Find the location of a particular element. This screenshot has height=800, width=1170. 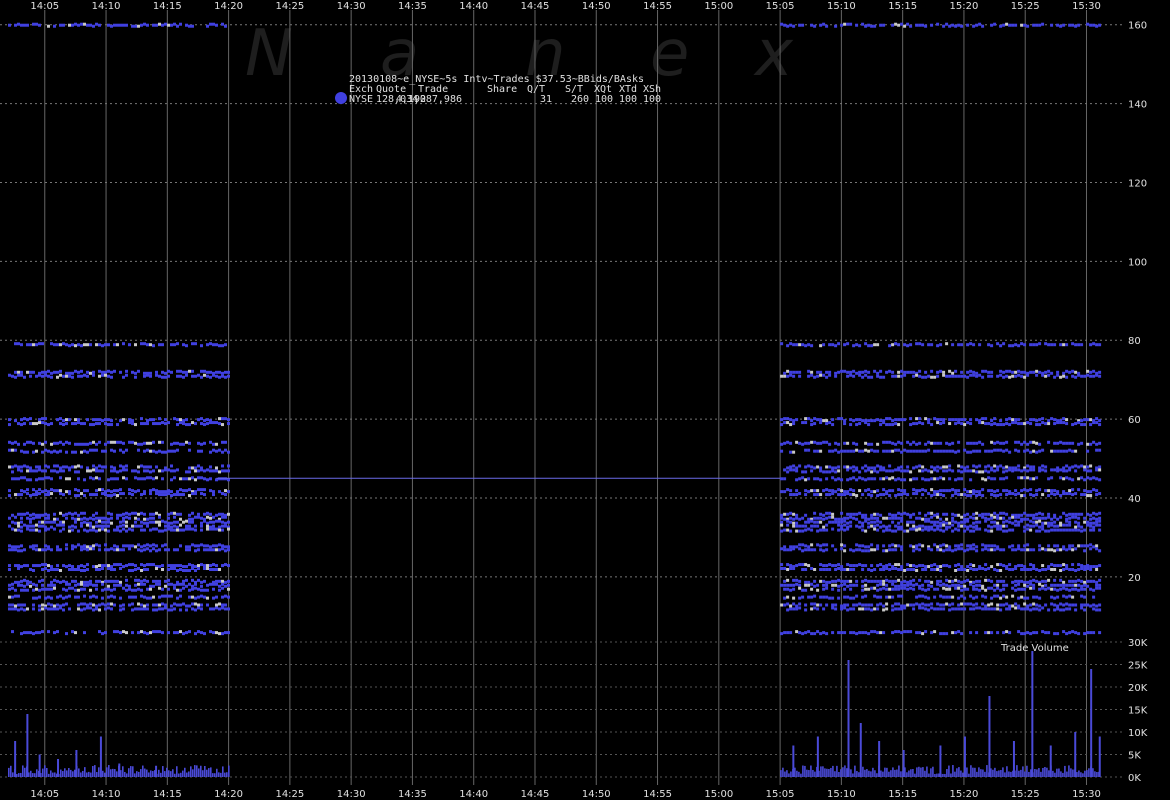

x-tick-label-top: 15:05 is located at coordinates (780, 6).